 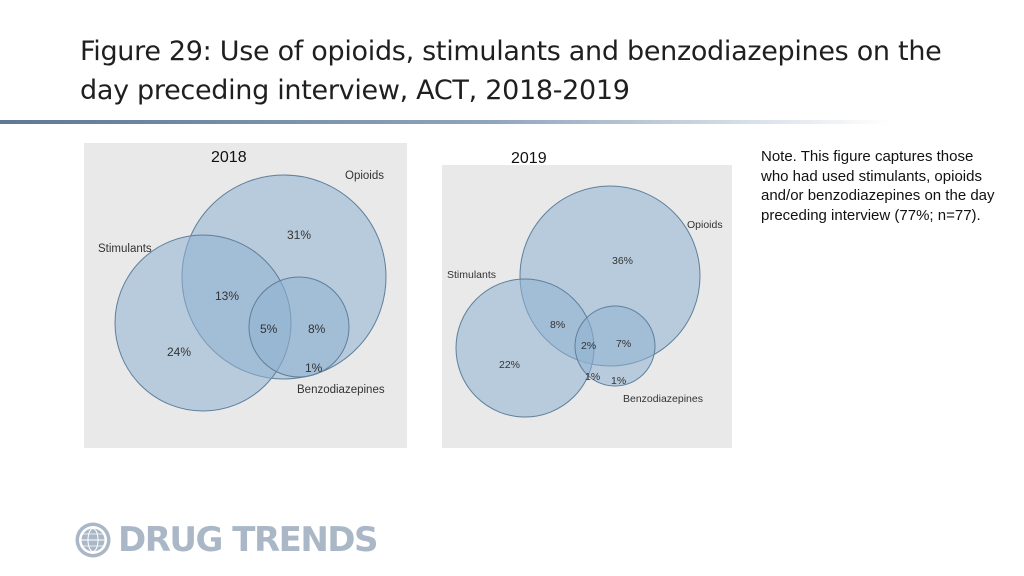 What do you see at coordinates (227, 296) in the screenshot?
I see `value-stimulants-opioids: 13%` at bounding box center [227, 296].